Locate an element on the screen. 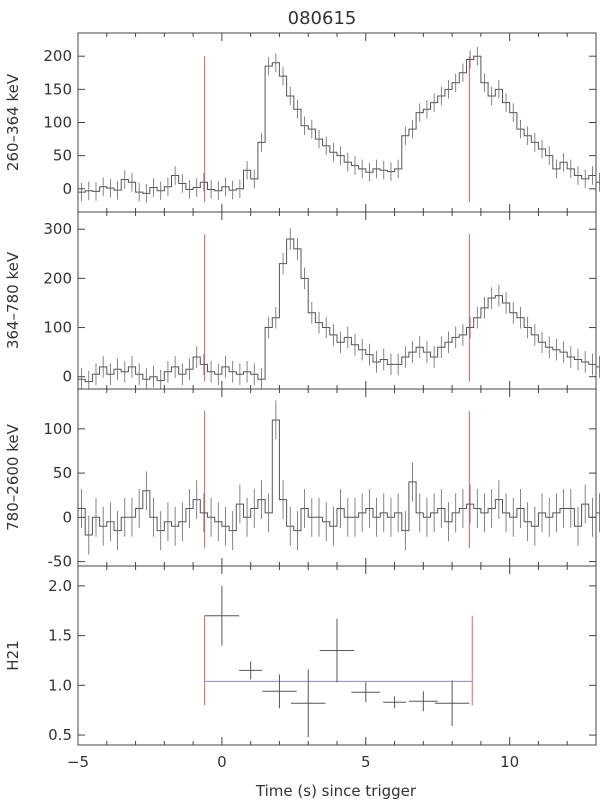  y-axis-label: 780–2600 keV is located at coordinates (13, 476).